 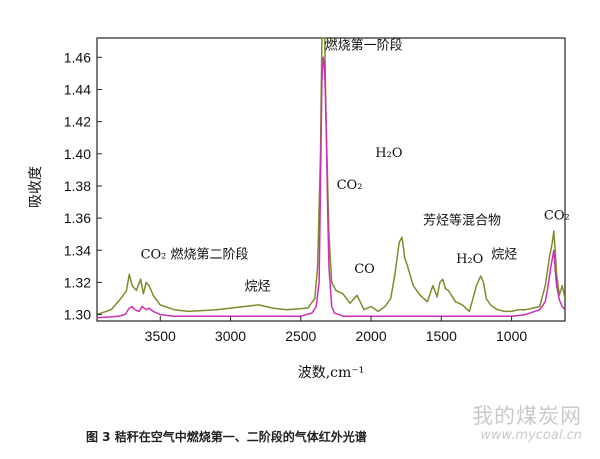 I want to click on figure-caption: 图 3 秸秆在空气中燃烧第一、二阶段的气体红外光谱, so click(x=226, y=437).